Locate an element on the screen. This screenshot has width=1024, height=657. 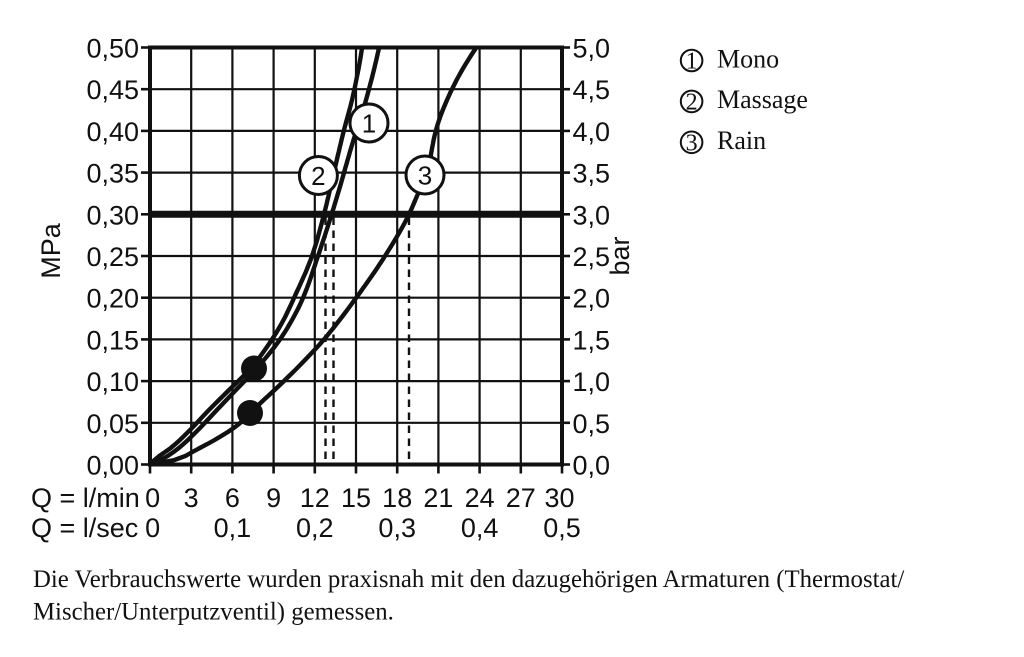
svg-text: 2,0 is located at coordinates (592, 299).